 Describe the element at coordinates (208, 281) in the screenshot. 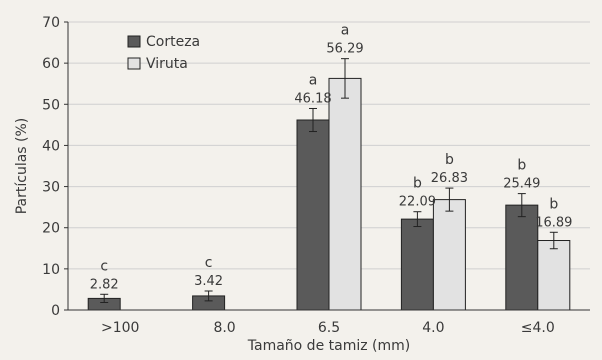

I see `data-label: 3.42` at that location.